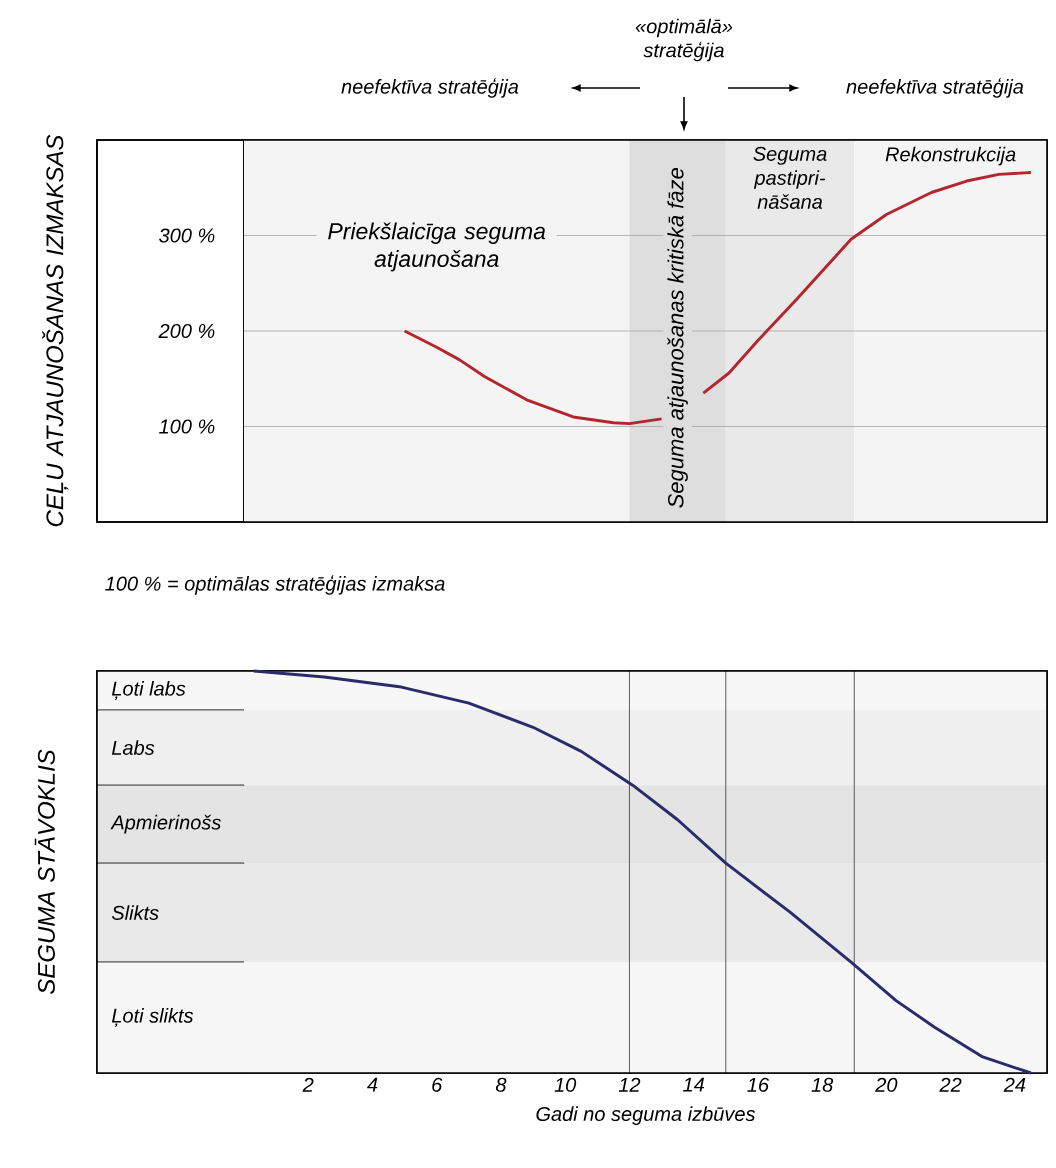  What do you see at coordinates (1014, 1084) in the screenshot?
I see `x-tick-label: 24` at bounding box center [1014, 1084].